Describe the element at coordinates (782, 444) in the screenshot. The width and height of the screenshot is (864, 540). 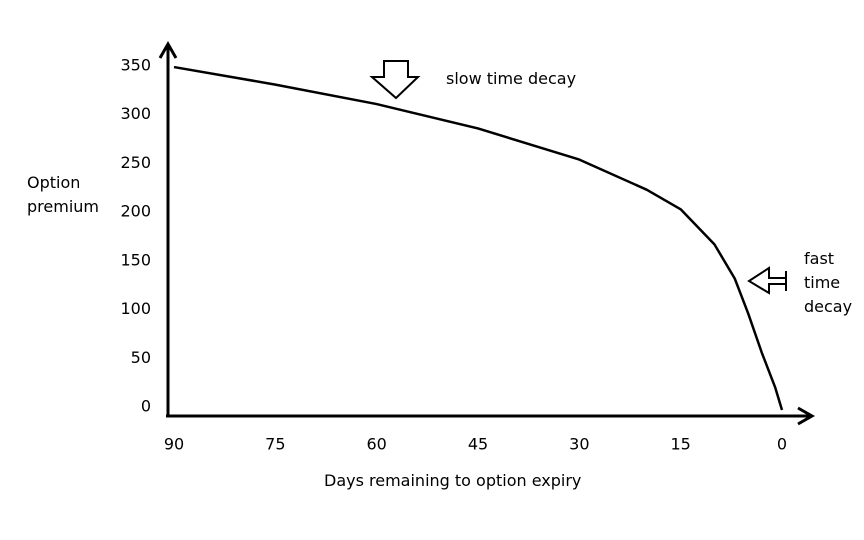
I see `x-tick-label: 0` at that location.